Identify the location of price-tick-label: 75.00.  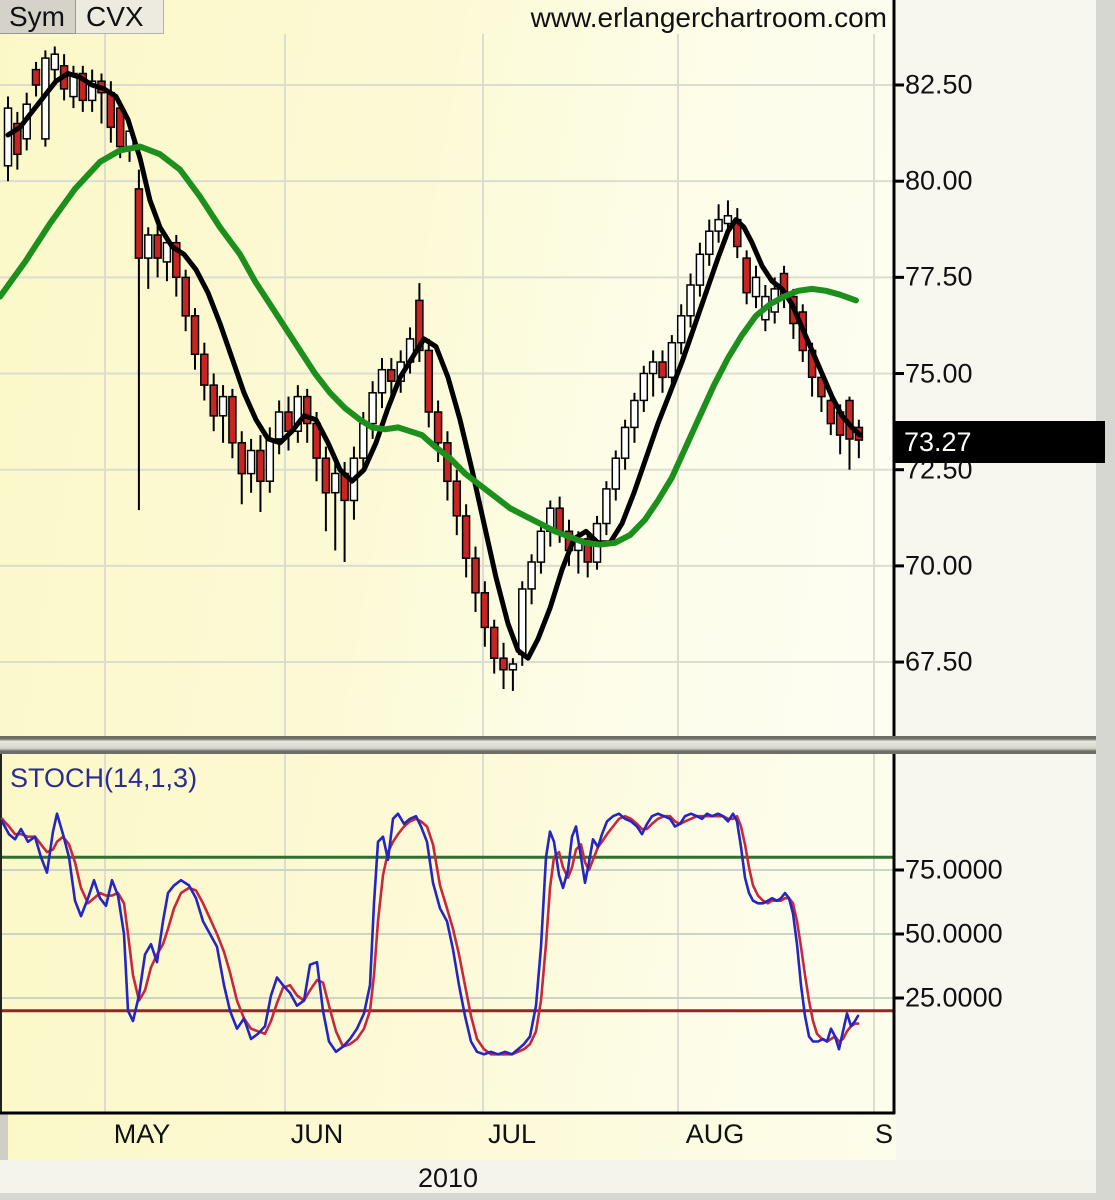
(939, 373).